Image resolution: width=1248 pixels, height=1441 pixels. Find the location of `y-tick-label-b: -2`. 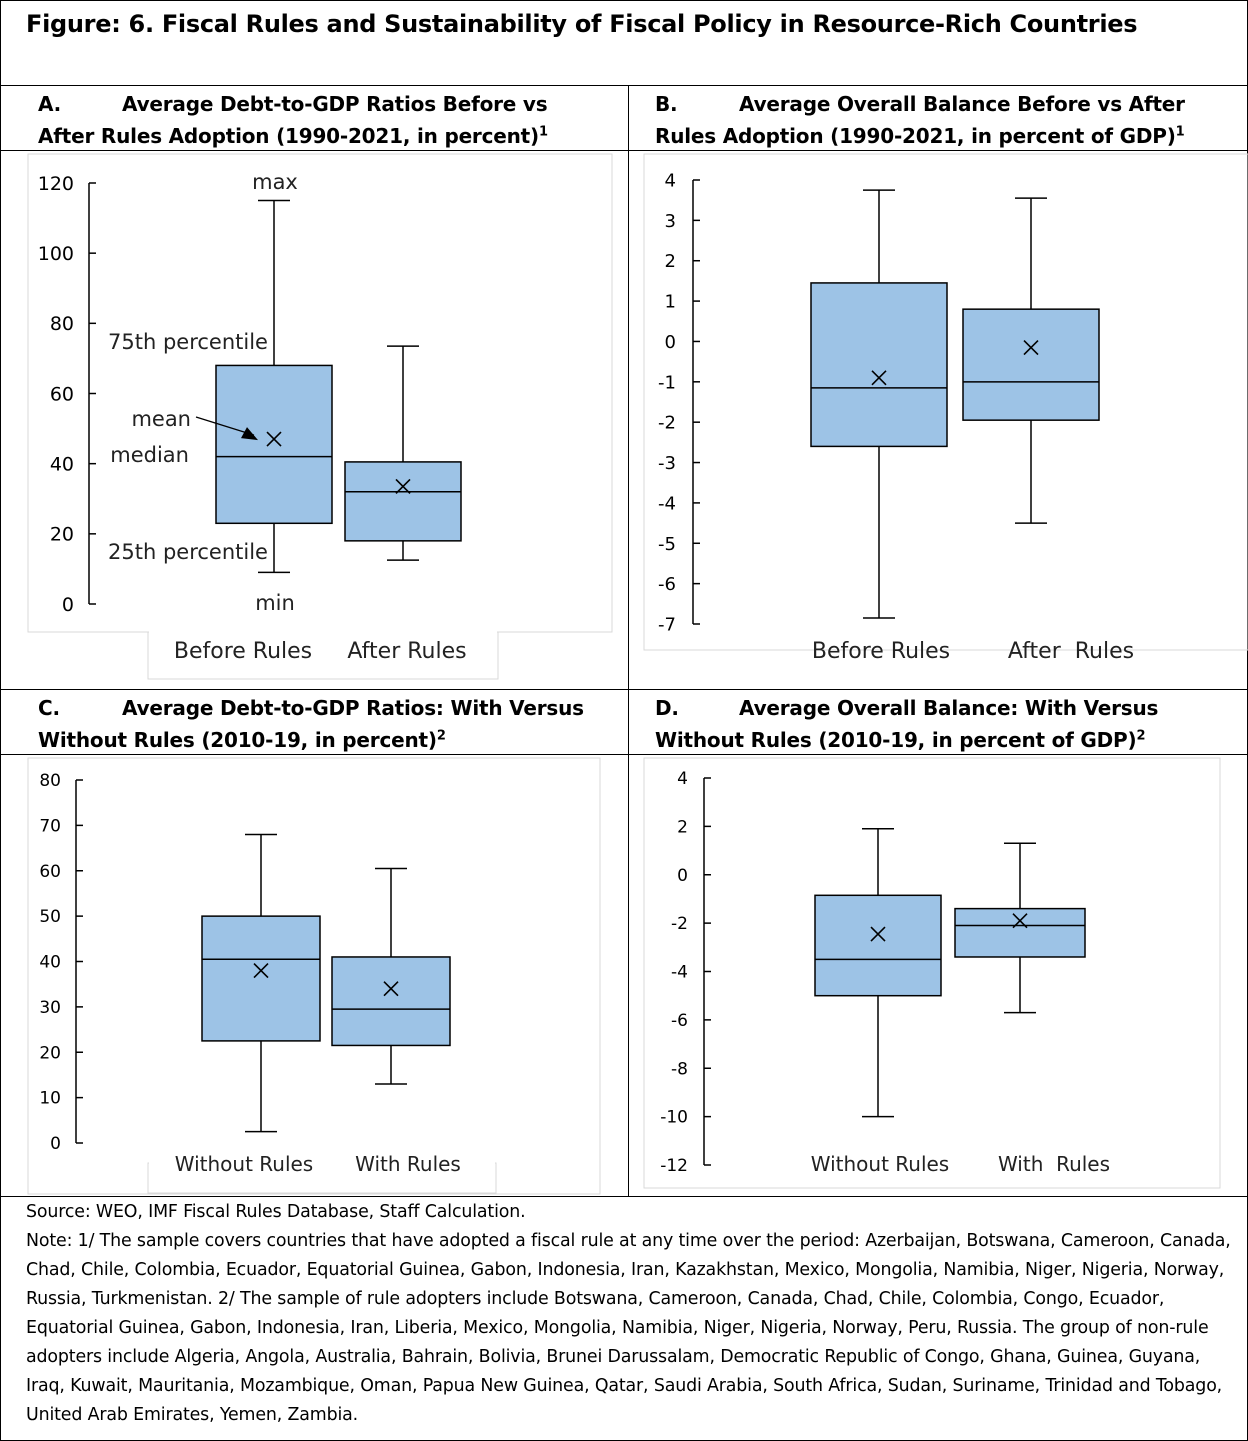

y-tick-label-b: -2 is located at coordinates (667, 423).